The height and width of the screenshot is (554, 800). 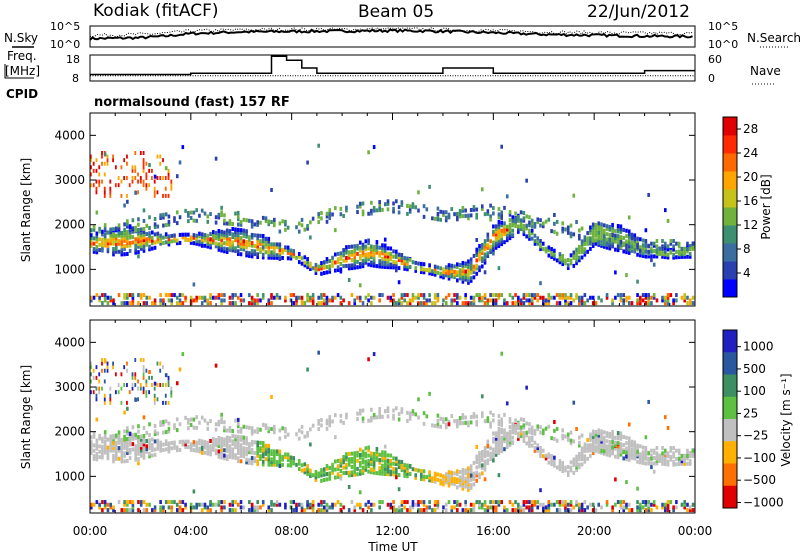 I want to click on velocity-colorbar-tick: −100, so click(x=759, y=458).